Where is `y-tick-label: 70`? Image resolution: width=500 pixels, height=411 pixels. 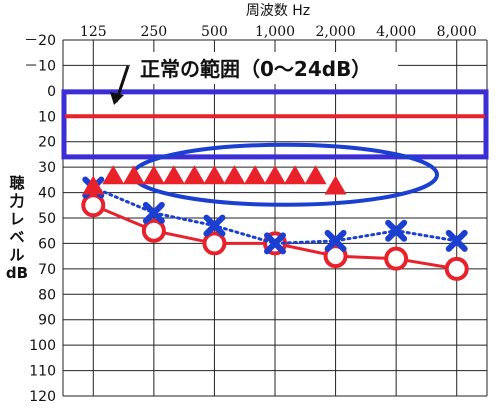 y-tick-label: 70 is located at coordinates (47, 270).